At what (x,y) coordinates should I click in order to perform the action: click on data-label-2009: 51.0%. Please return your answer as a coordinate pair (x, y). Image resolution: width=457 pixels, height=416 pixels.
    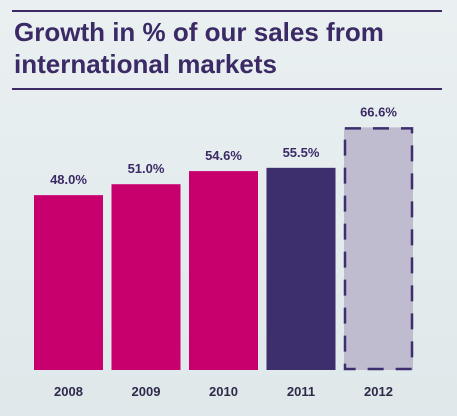
    Looking at the image, I should click on (146, 168).